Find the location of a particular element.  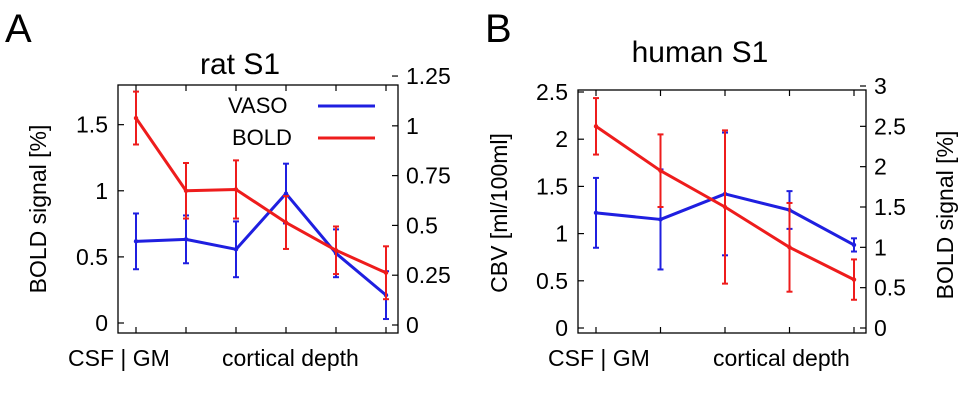

panel-a-left-y-ticks: 0 0.5 1 1.5 is located at coordinates (100, 224).